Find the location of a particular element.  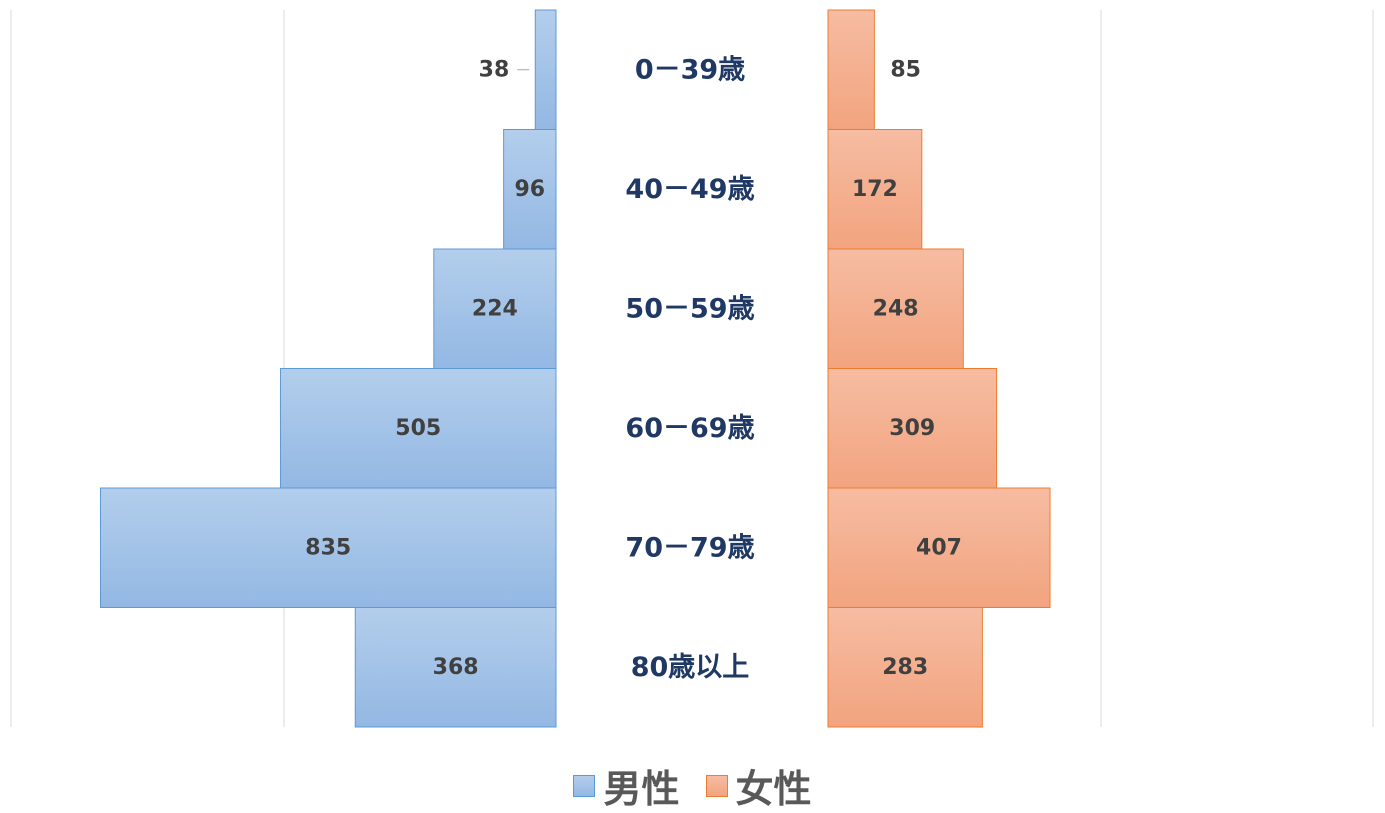

category-label: 40－49歳 is located at coordinates (689, 189).